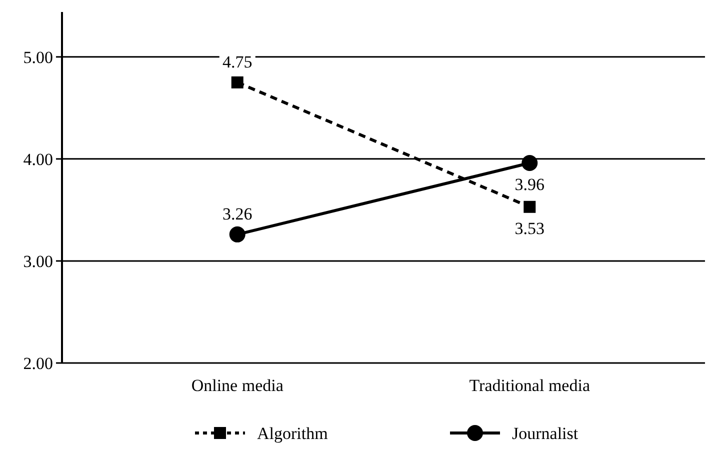 The image size is (709, 456). Describe the element at coordinates (38, 363) in the screenshot. I see `y-tick-label: 2.00` at that location.